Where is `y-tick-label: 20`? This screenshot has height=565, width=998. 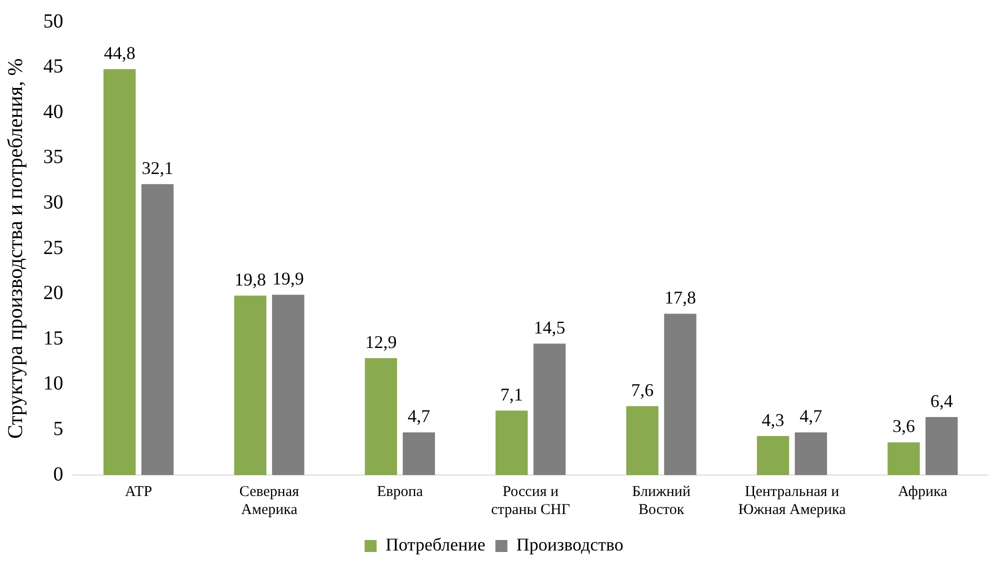 y-tick-label: 20 is located at coordinates (53, 293).